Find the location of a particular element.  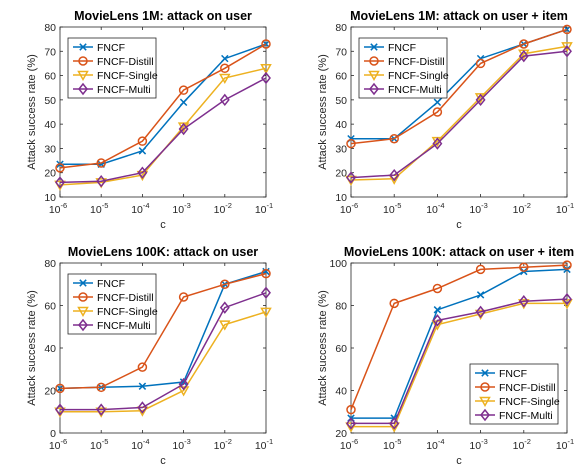

series-fncf-distill is located at coordinates (163, 106).